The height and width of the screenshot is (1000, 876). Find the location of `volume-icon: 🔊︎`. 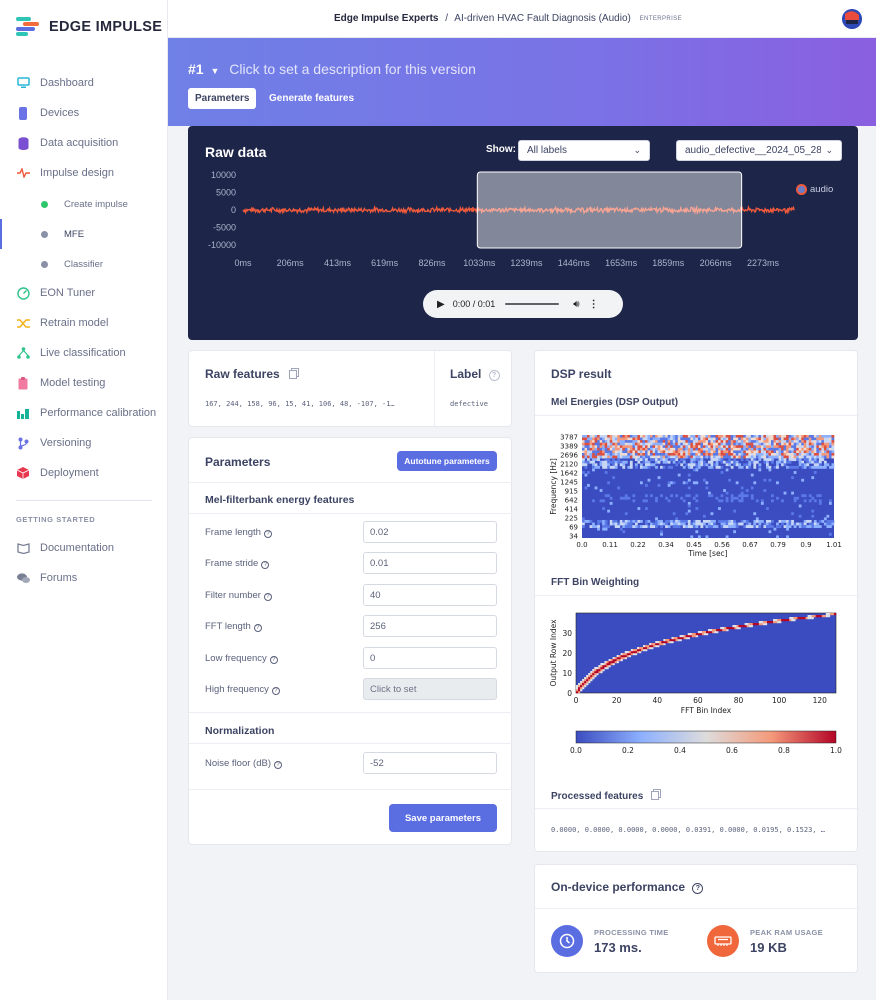

volume-icon: 🔊︎ is located at coordinates (576, 304).